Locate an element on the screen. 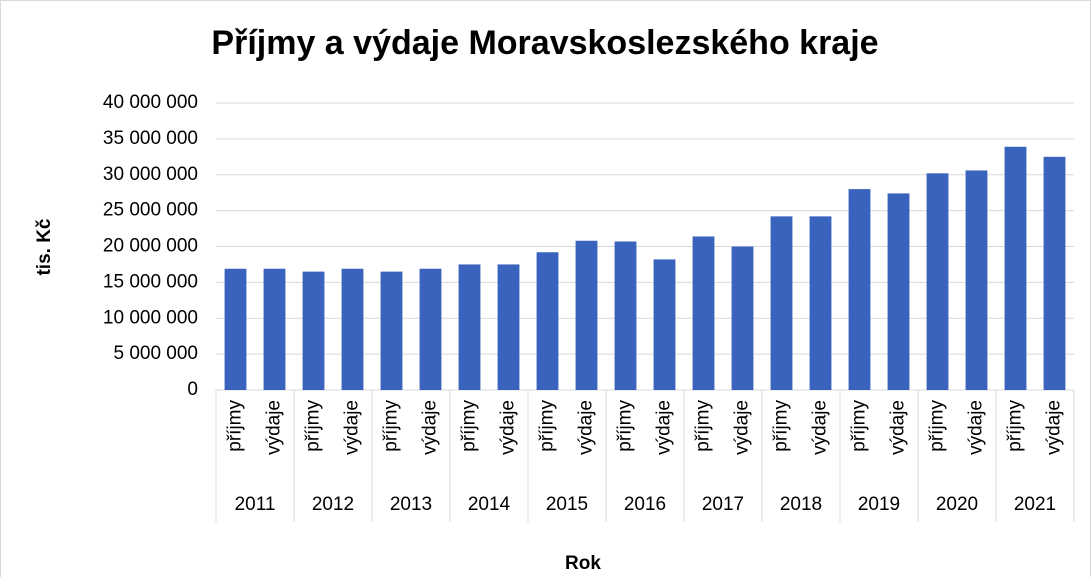 Image resolution: width=1091 pixels, height=577 pixels. chart-title: Příjmy a výdaje Moravskoslezského kraje is located at coordinates (544, 43).